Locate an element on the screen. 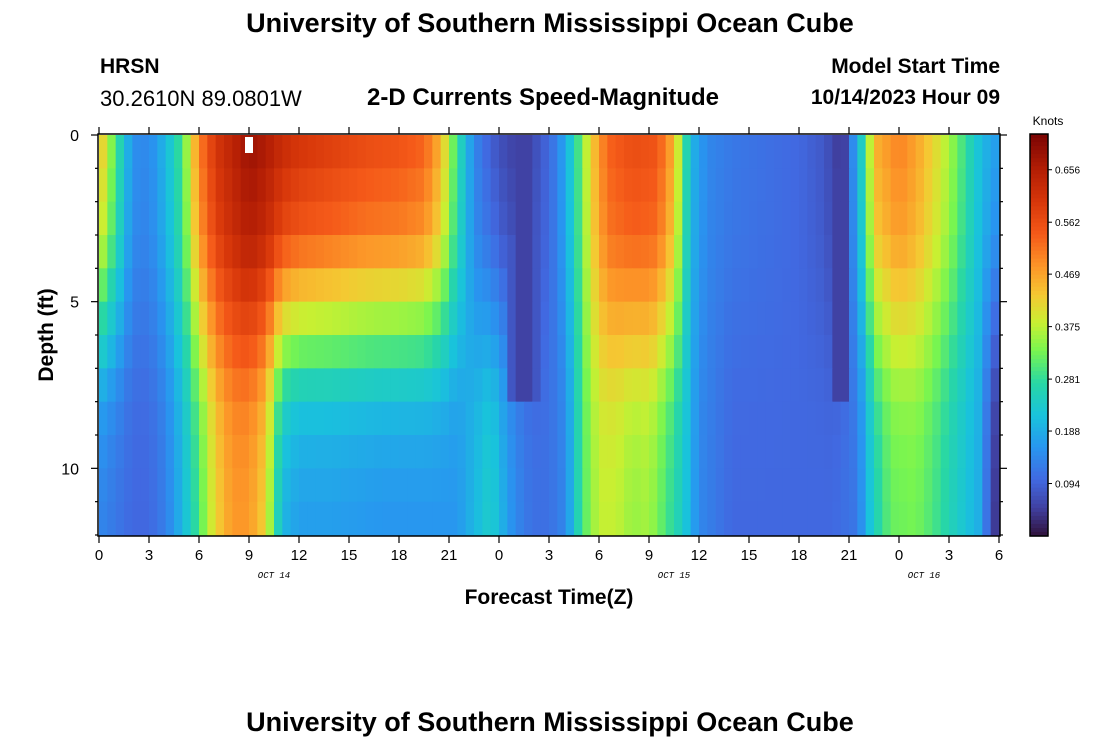 This screenshot has height=750, width=1100. colorbar: 0.656 0.562 0.469 0.375 0.281 0.188 0.094 is located at coordinates (1054, 335).